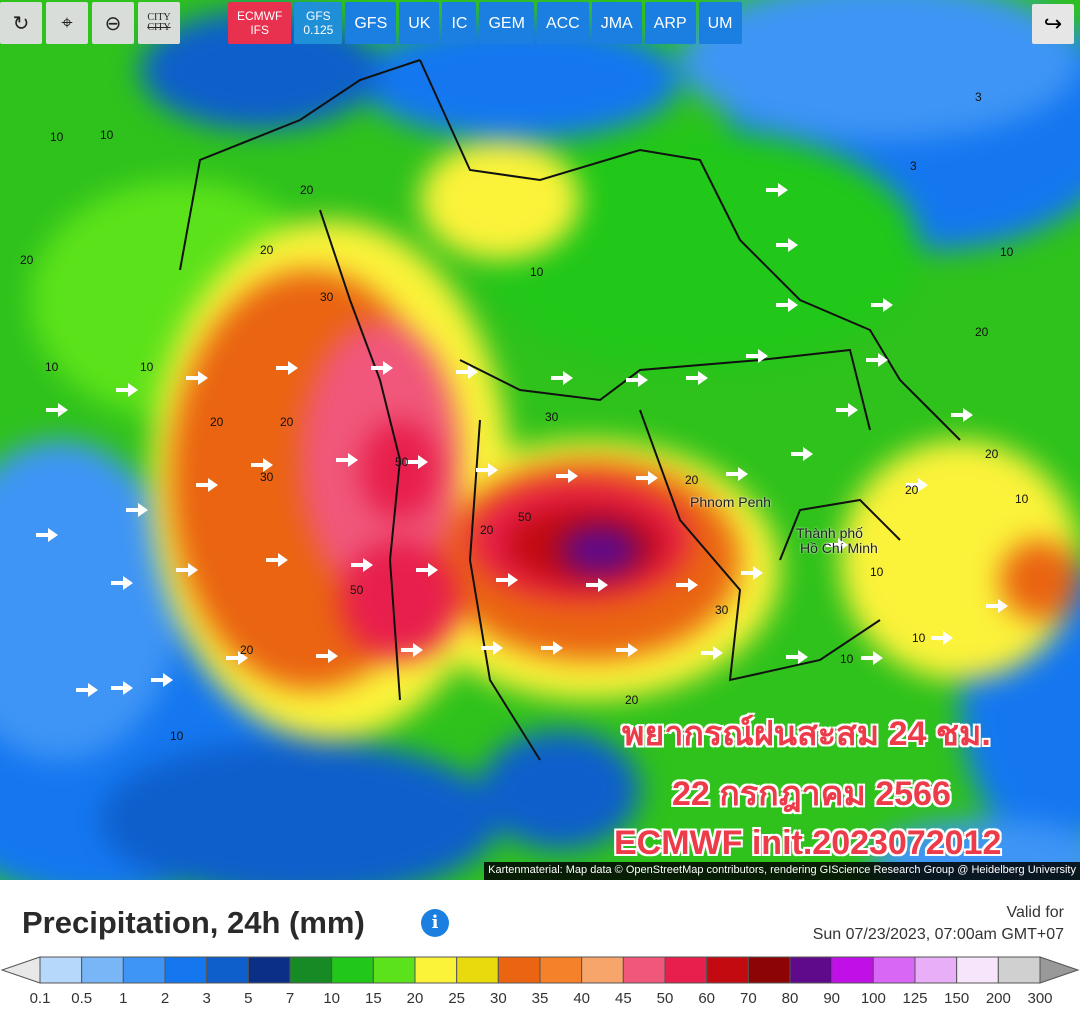 The image size is (1080, 1011). What do you see at coordinates (435, 923) in the screenshot?
I see `info-icon: i` at bounding box center [435, 923].